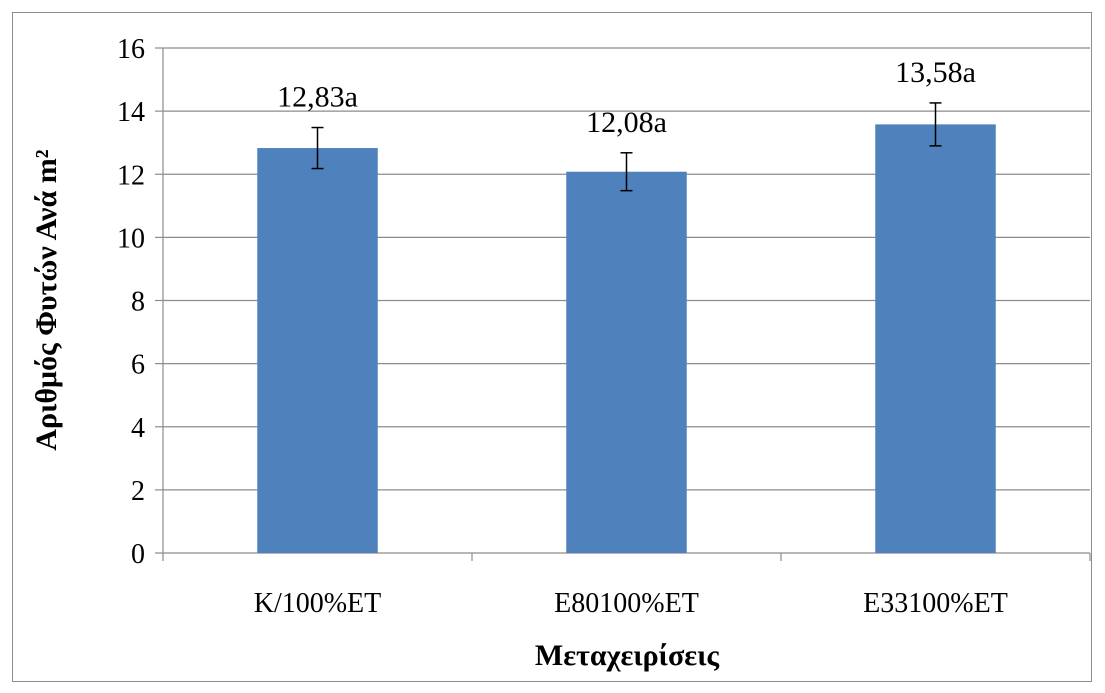 The width and height of the screenshot is (1105, 693). Describe the element at coordinates (935, 603) in the screenshot. I see `x-category-label: E33100%ET` at that location.